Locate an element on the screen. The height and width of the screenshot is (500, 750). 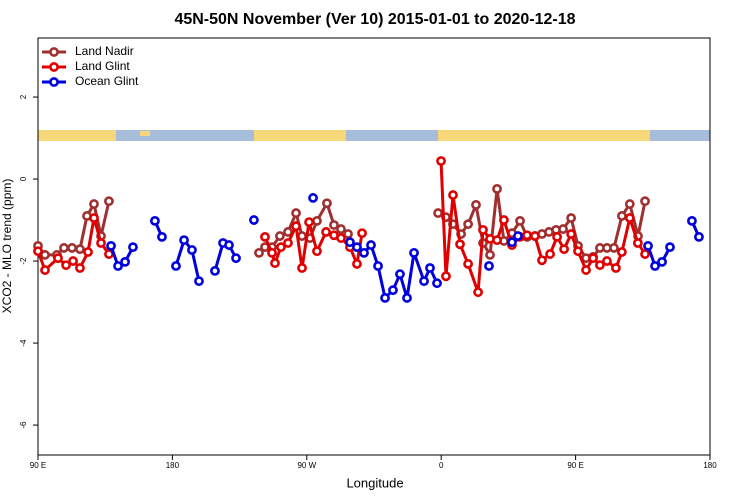
ocean-band is located at coordinates (374, 135).